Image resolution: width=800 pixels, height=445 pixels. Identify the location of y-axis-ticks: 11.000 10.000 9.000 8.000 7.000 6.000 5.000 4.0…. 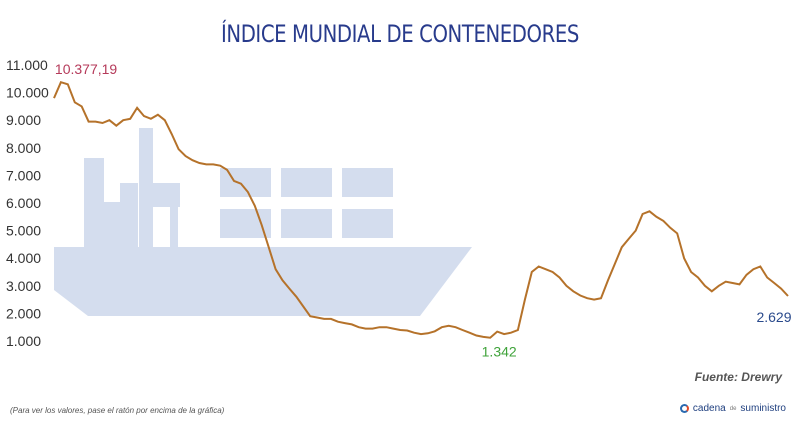
(27, 203).